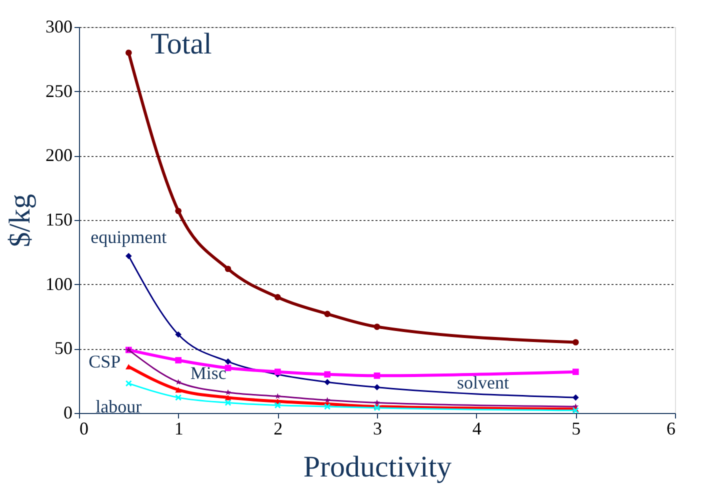  I want to click on y-tick-label: 100, so click(59, 284).